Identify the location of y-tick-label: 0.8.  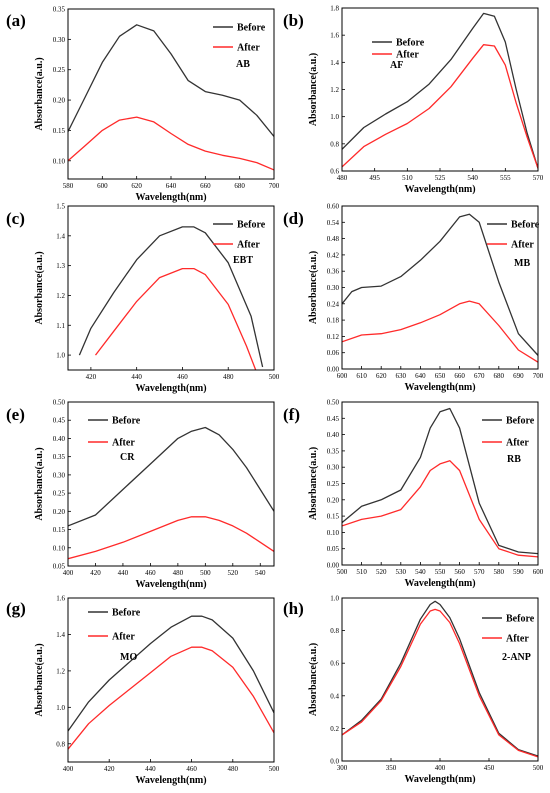
(334, 144).